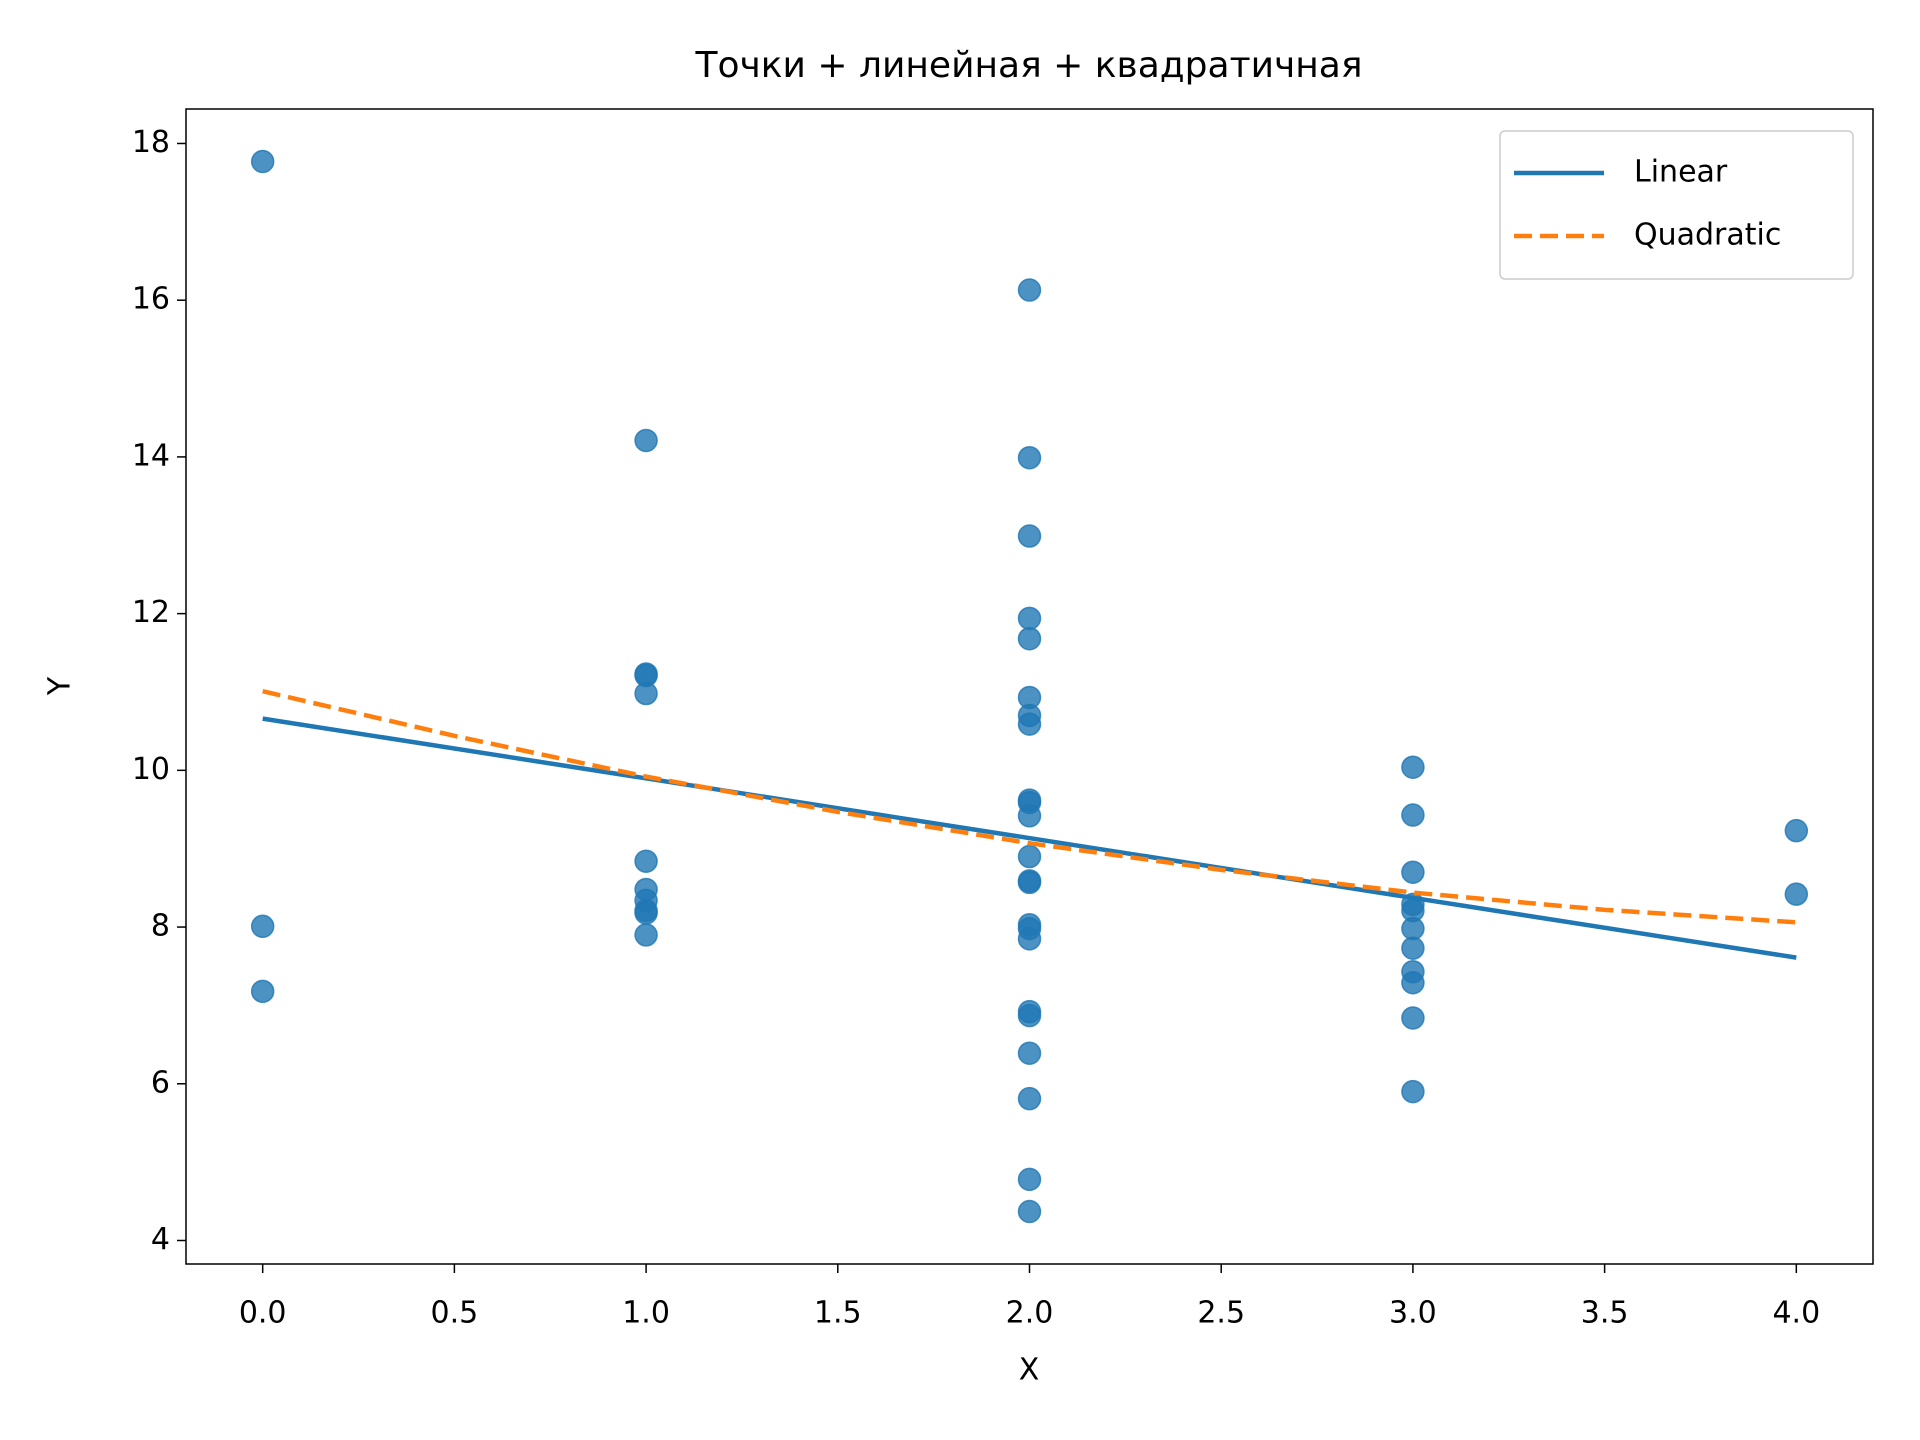 The height and width of the screenshot is (1440, 1920). Describe the element at coordinates (1707, 235) in the screenshot. I see `legend-label: Quadratic` at that location.